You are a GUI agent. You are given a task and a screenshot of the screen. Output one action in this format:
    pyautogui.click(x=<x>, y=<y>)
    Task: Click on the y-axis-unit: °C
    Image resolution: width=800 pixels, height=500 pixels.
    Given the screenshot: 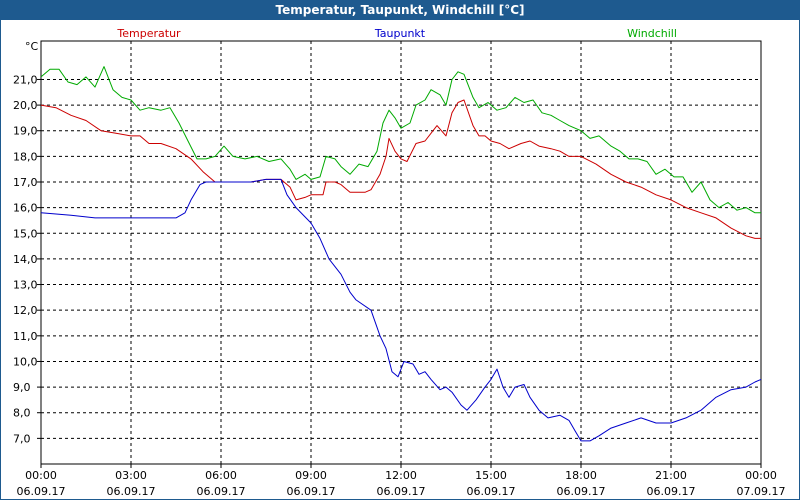 What is the action you would take?
    pyautogui.click(x=32, y=46)
    